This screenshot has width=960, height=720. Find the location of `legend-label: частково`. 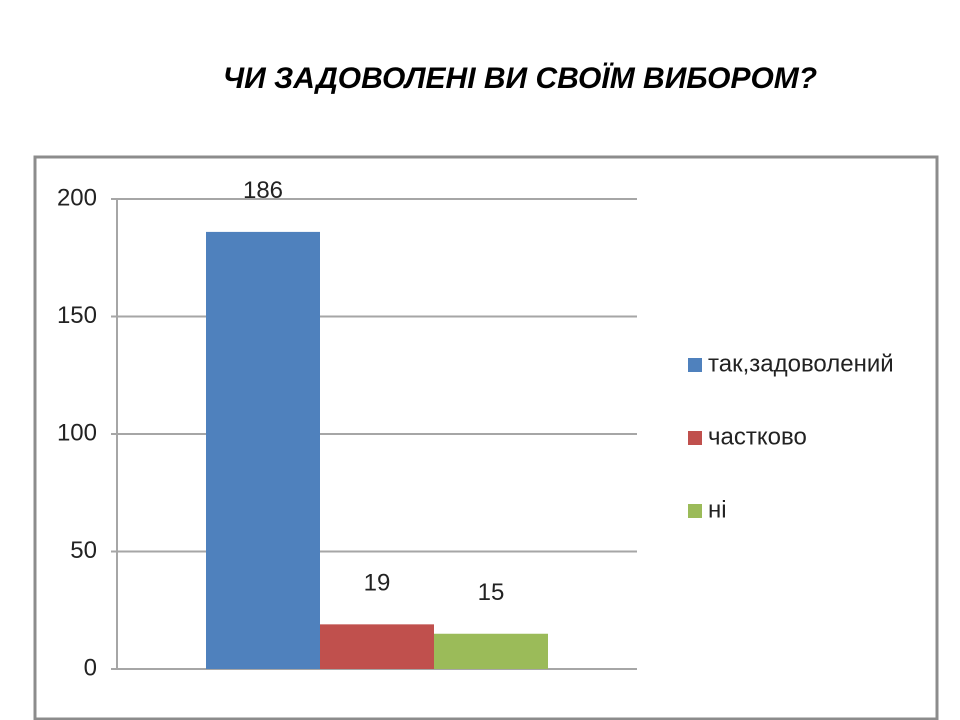

legend-label: частково is located at coordinates (757, 436).